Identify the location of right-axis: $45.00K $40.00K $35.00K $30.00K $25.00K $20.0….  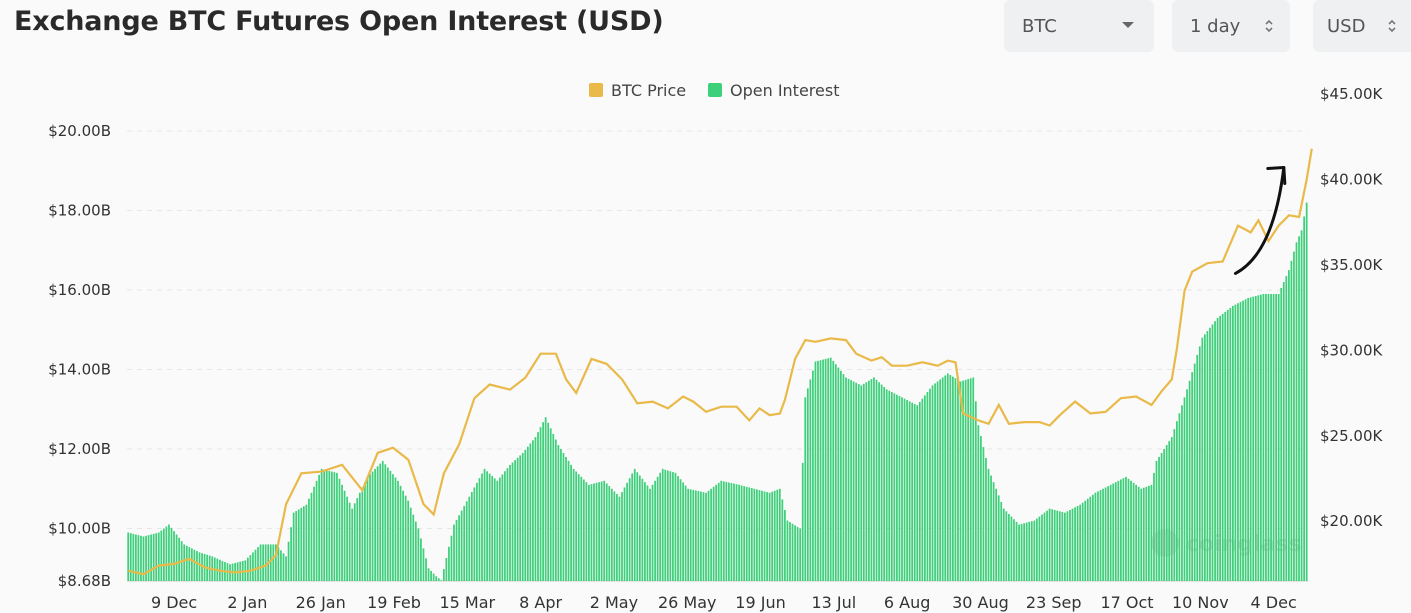
(1351, 307).